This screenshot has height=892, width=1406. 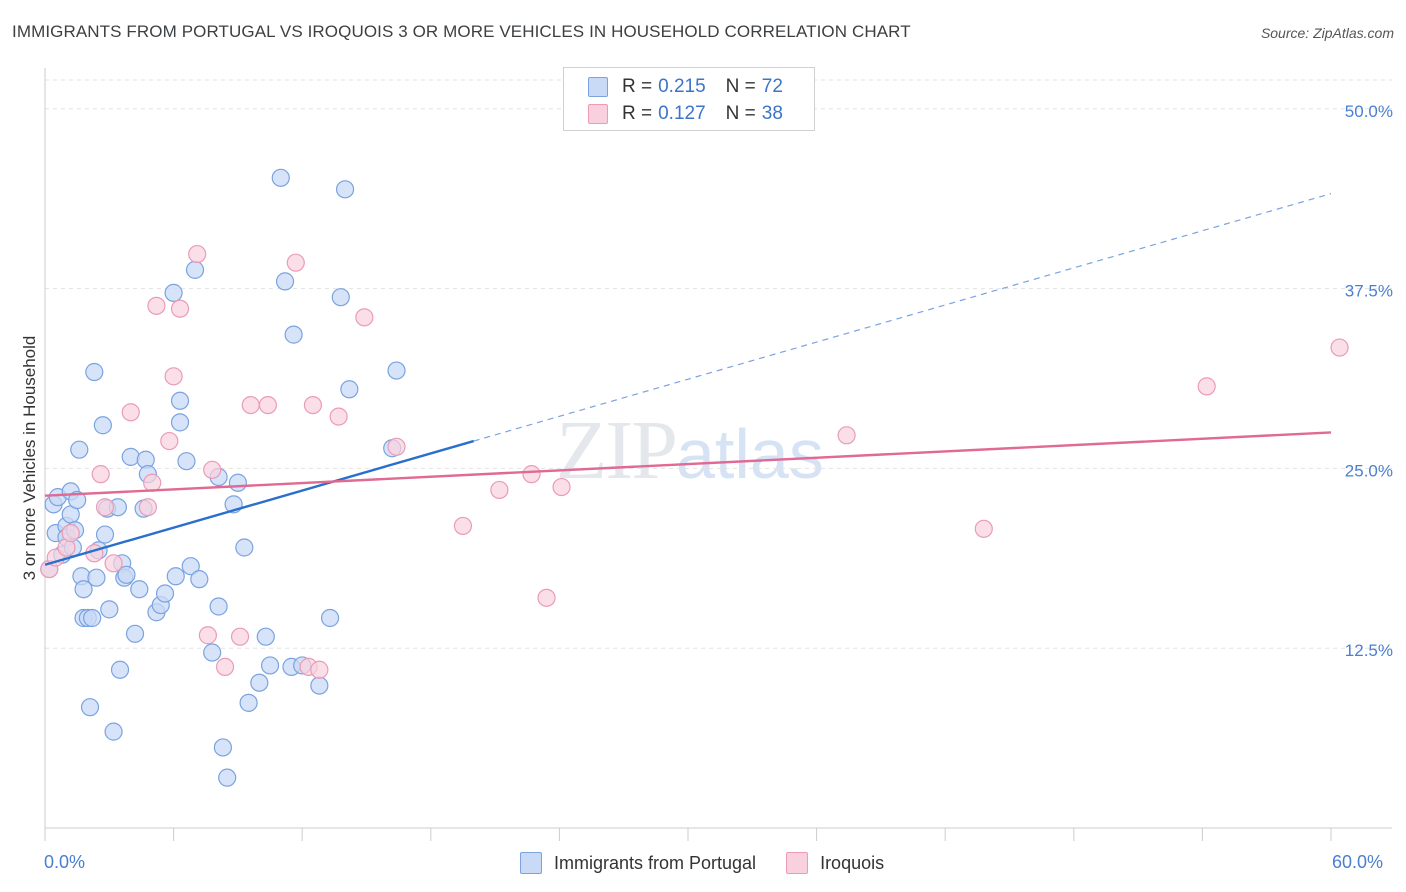 I want to click on y-tick-label: 12.5%, so click(x=1369, y=650).